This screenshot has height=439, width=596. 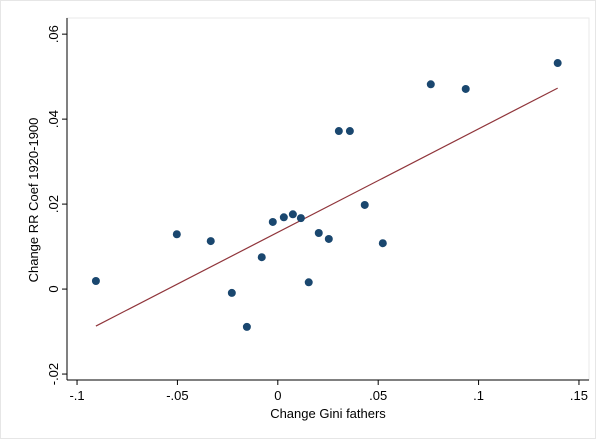 I want to click on x-tick-label: .05, so click(x=378, y=395).